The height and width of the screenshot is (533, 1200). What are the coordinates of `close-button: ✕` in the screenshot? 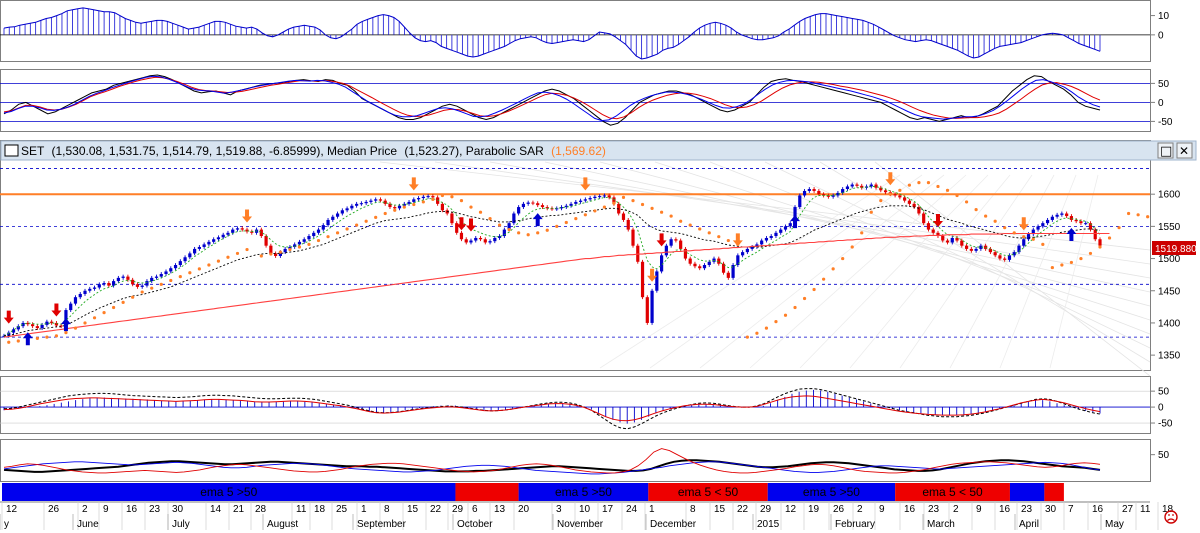 It's located at (1184, 150).